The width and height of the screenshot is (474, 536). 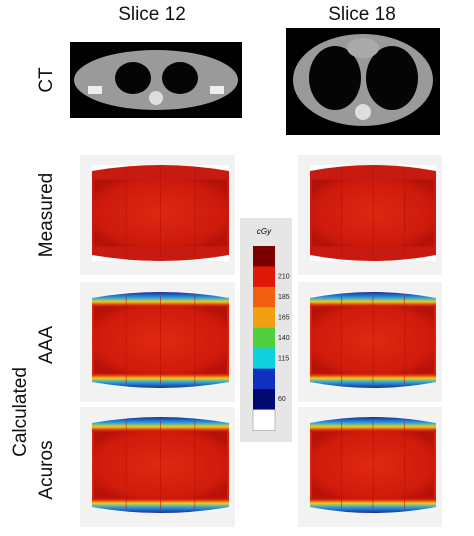 I want to click on row-label: Acuros, so click(x=46, y=469).